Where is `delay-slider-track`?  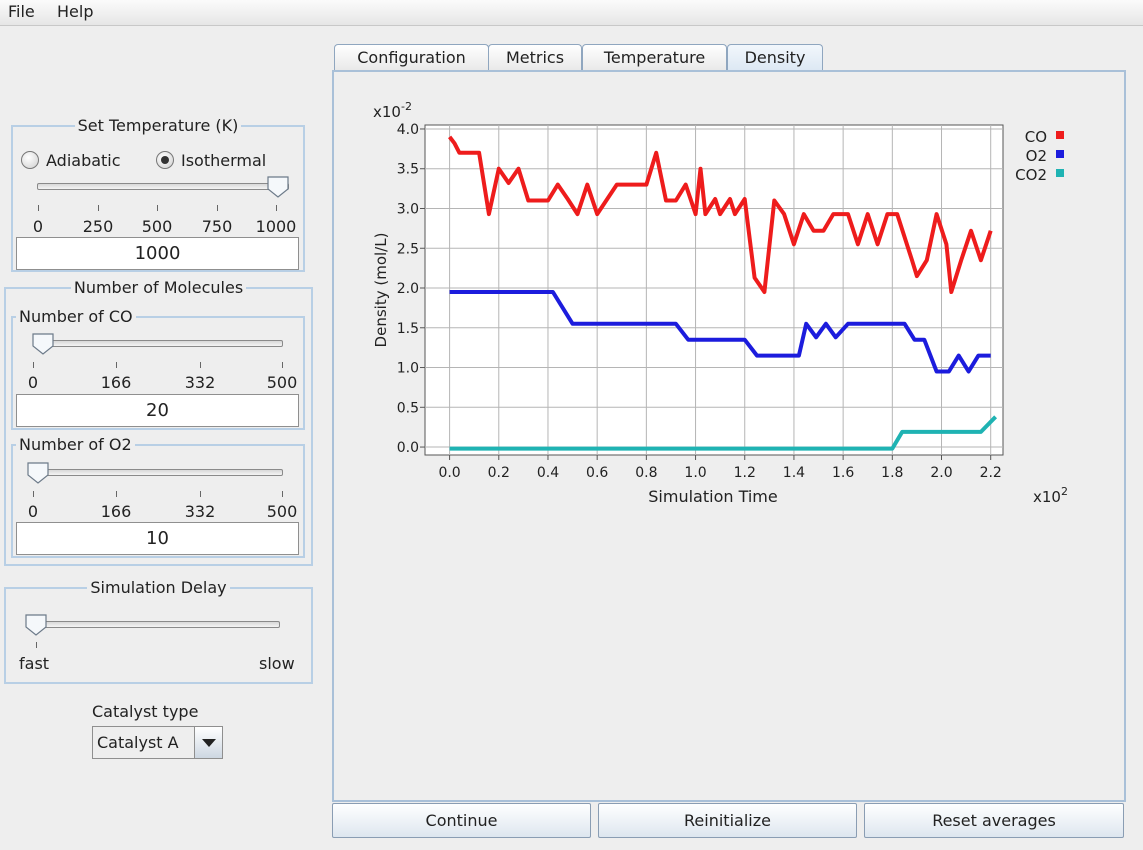
delay-slider-track is located at coordinates (154, 624).